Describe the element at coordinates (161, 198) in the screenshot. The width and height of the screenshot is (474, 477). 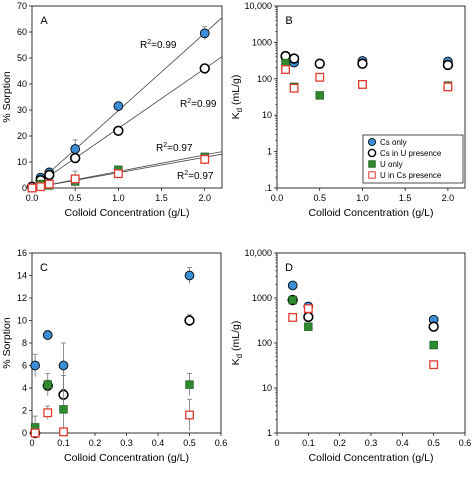
I see `x-tick-label: 1.5` at that location.